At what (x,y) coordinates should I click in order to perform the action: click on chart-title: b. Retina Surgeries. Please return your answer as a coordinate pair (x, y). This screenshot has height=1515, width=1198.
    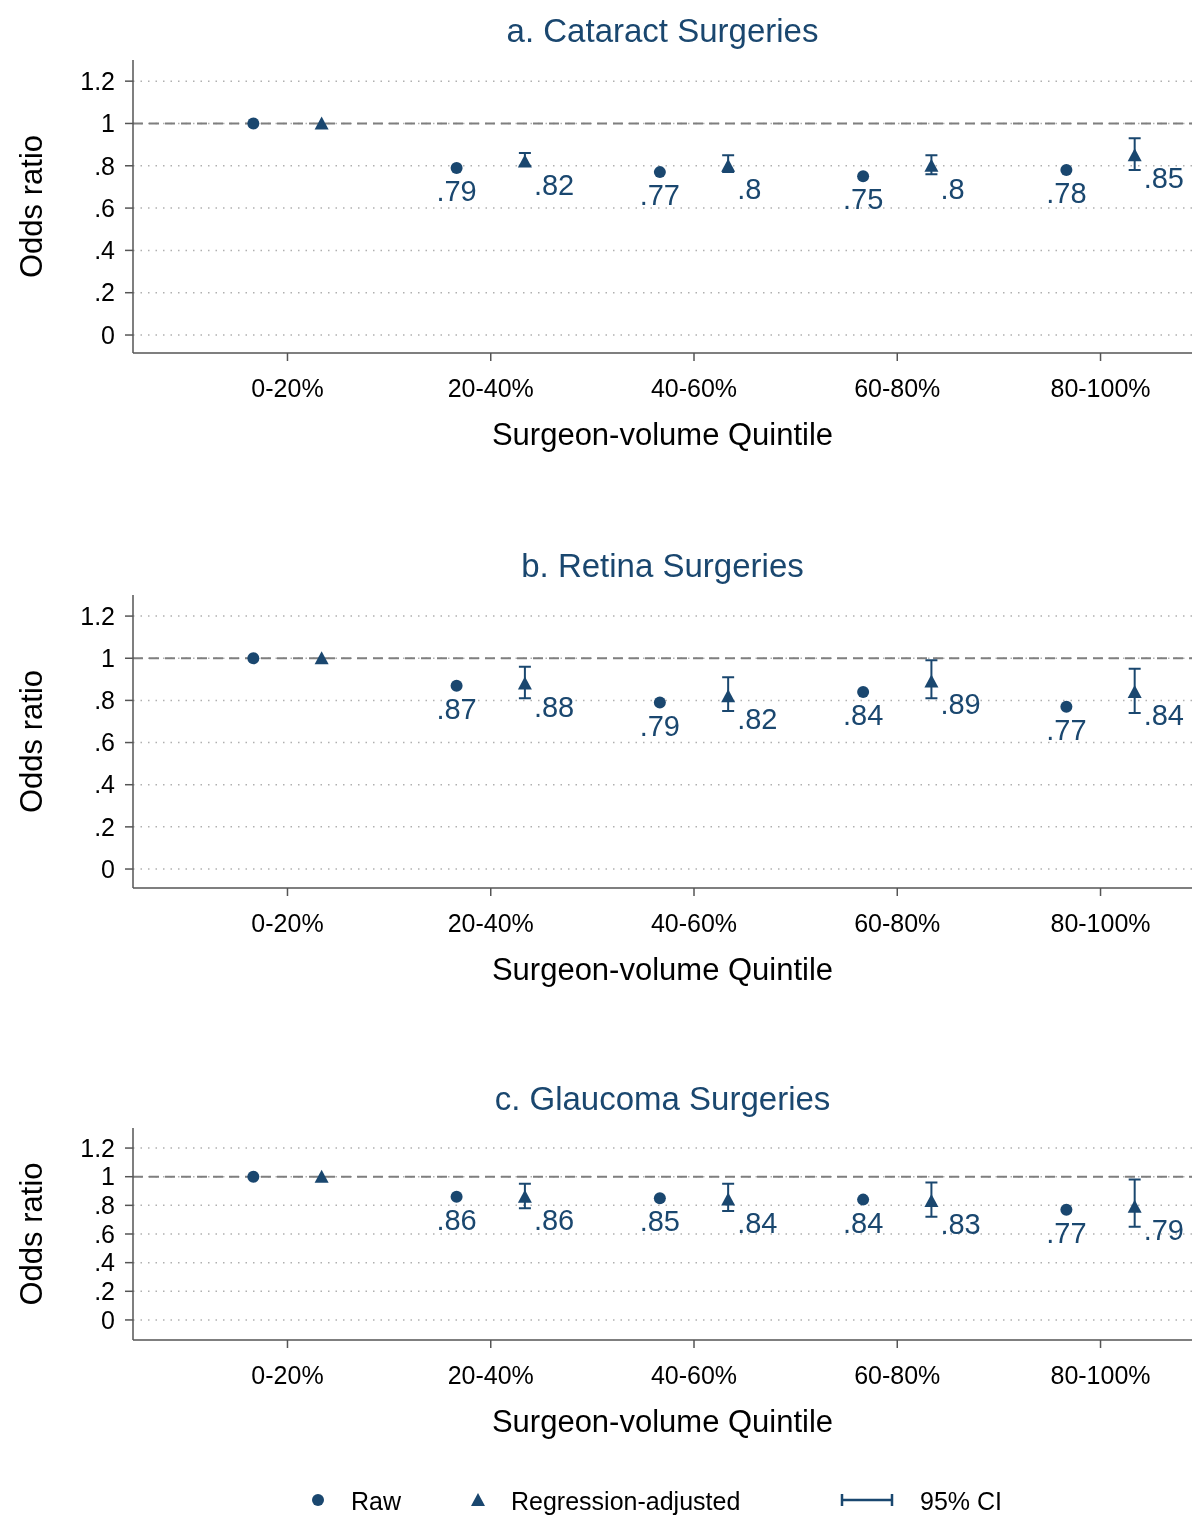
    Looking at the image, I should click on (662, 565).